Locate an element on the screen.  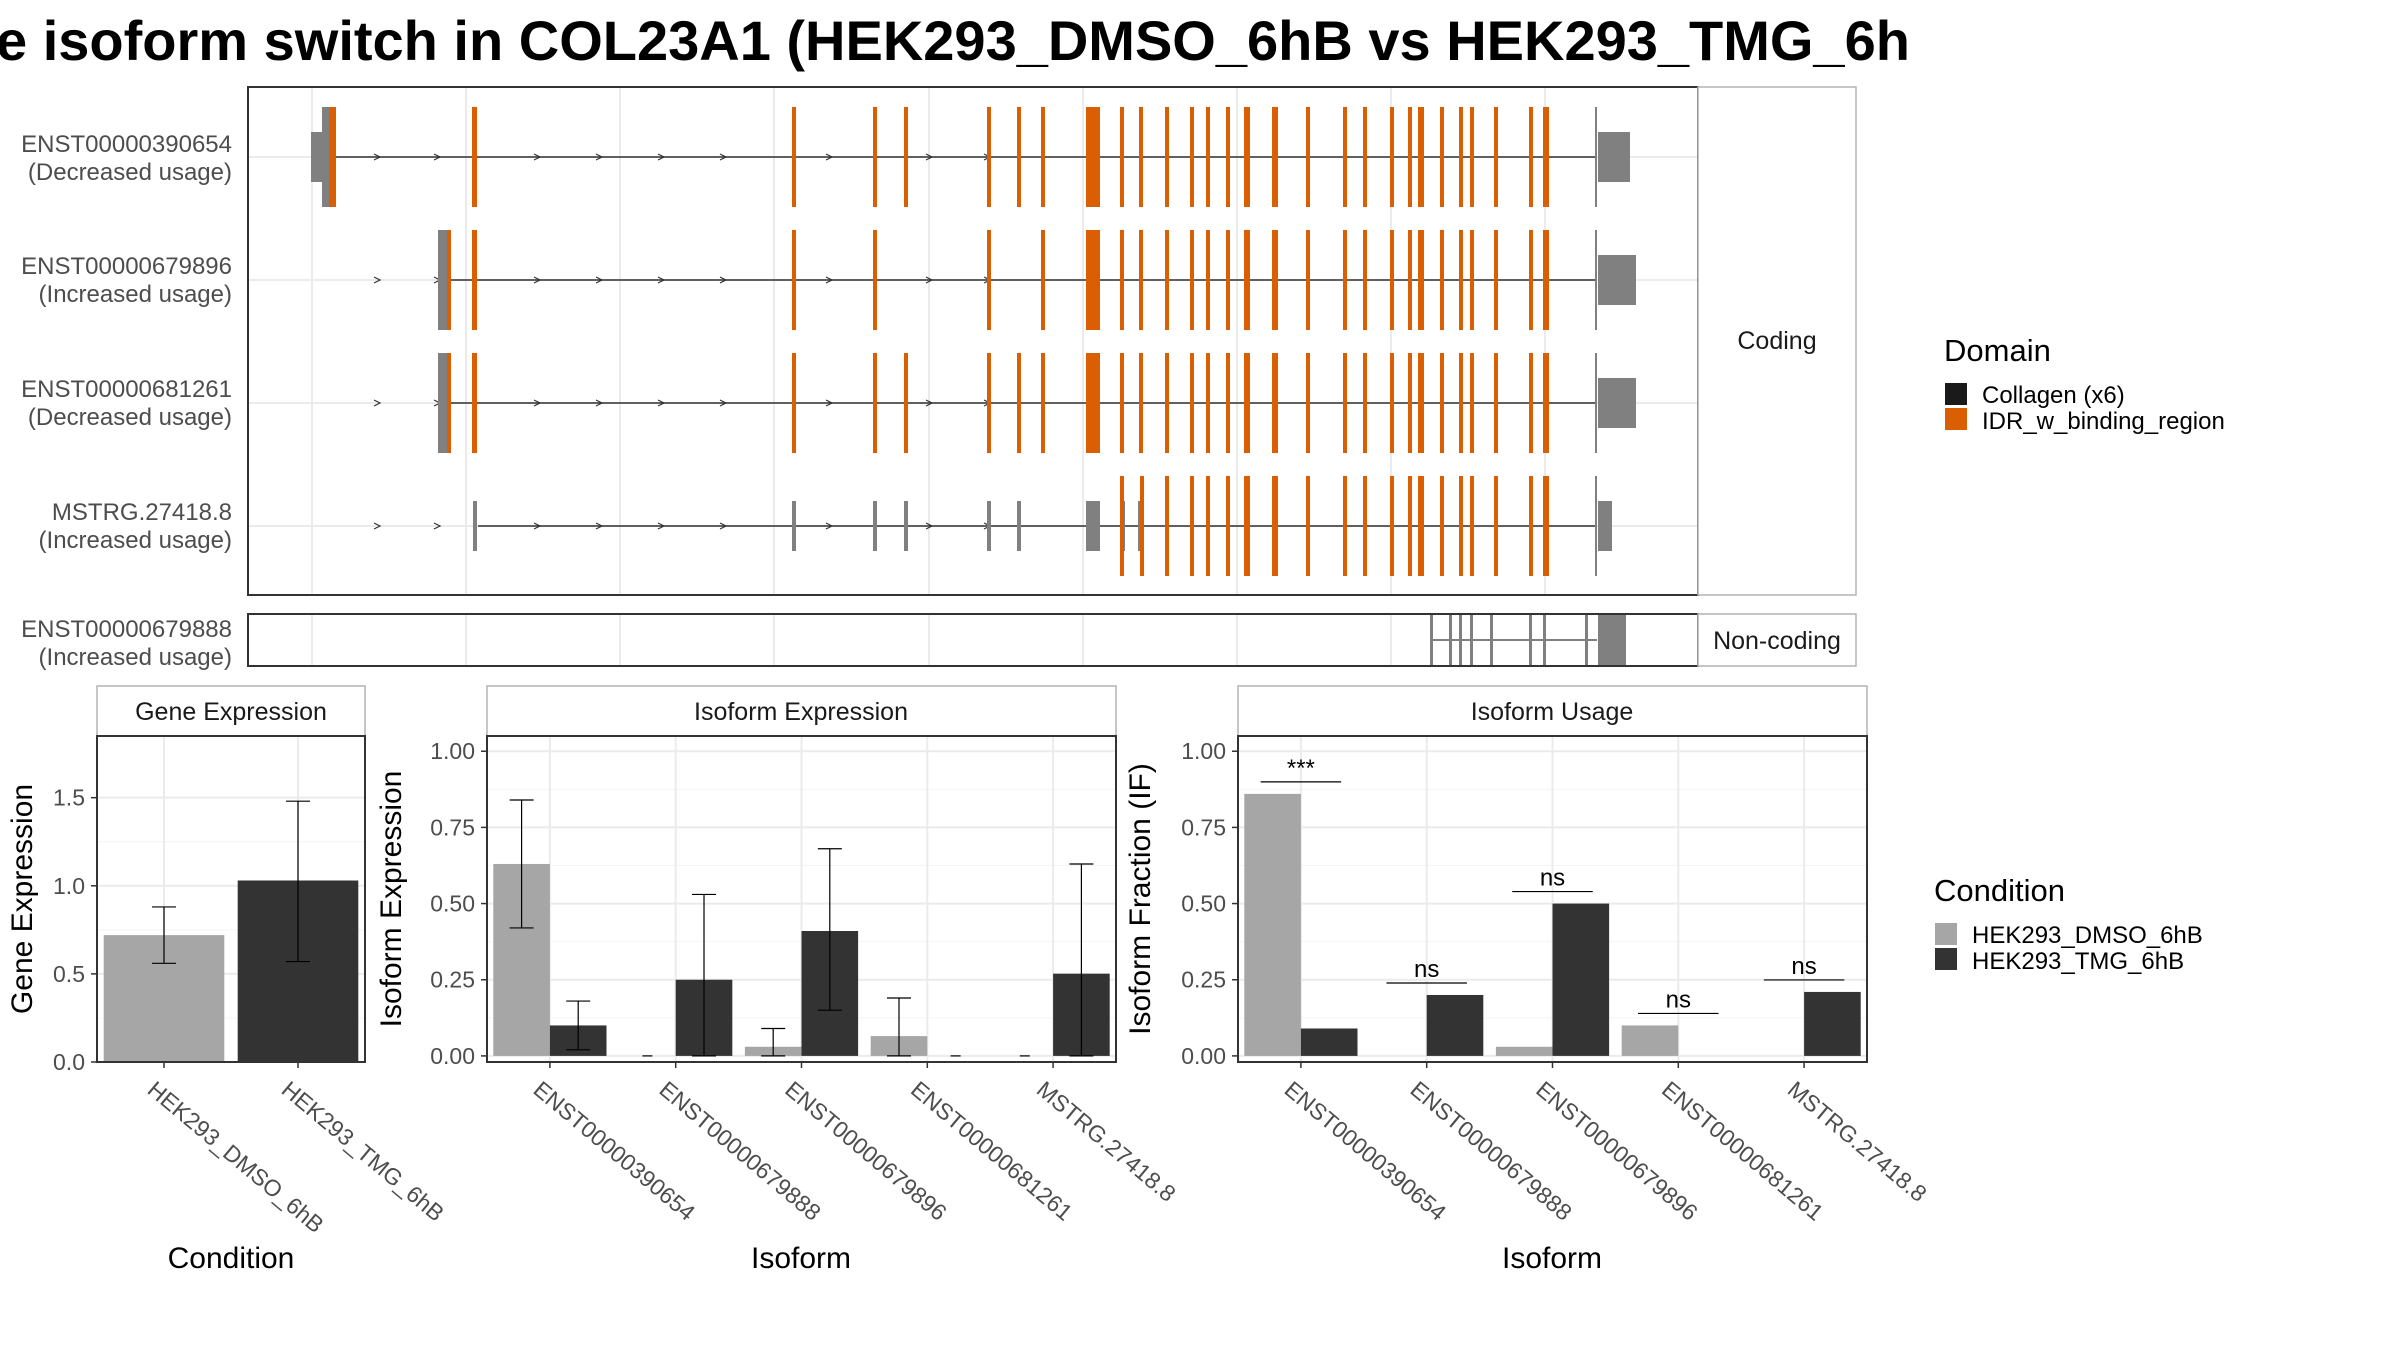
y-tick-label: 0.00 is located at coordinates (452, 1056).